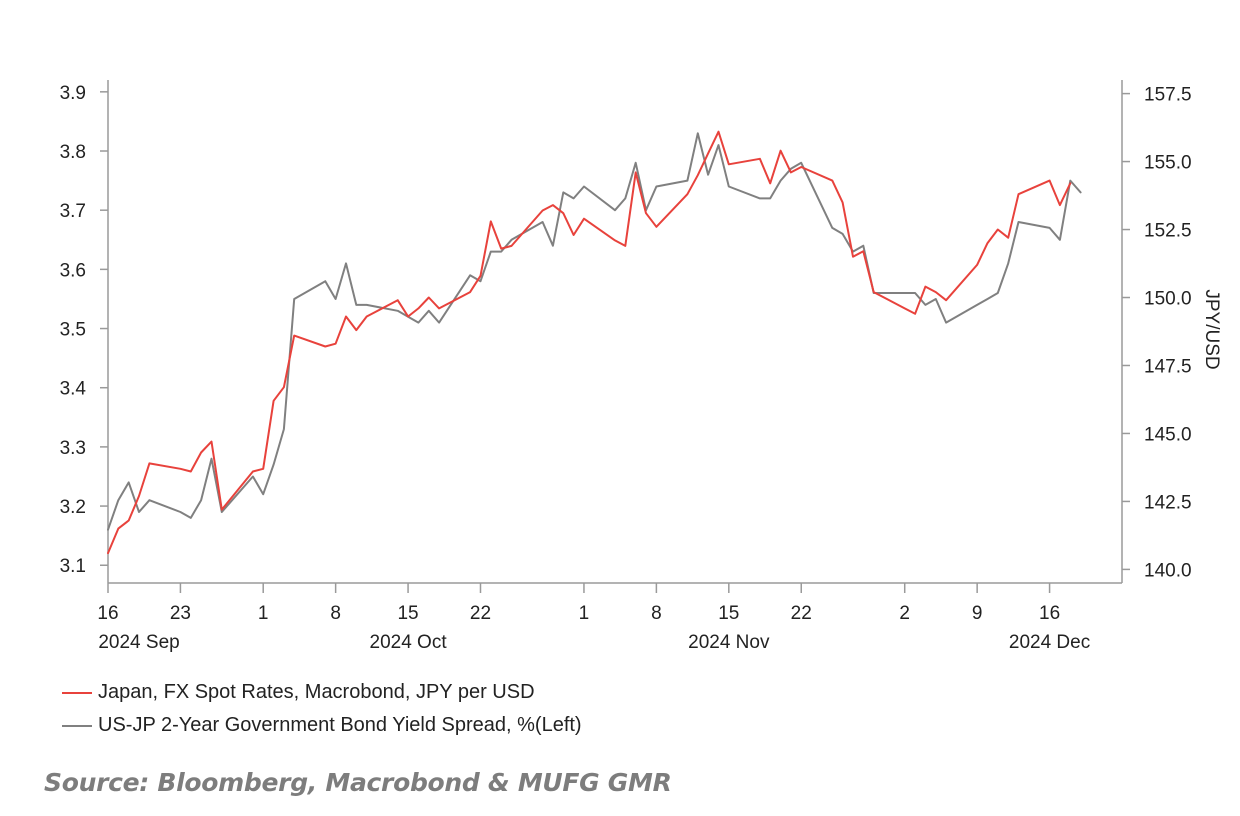 Image resolution: width=1240 pixels, height=816 pixels. What do you see at coordinates (904, 613) in the screenshot?
I see `x-tick-label: 2` at bounding box center [904, 613].